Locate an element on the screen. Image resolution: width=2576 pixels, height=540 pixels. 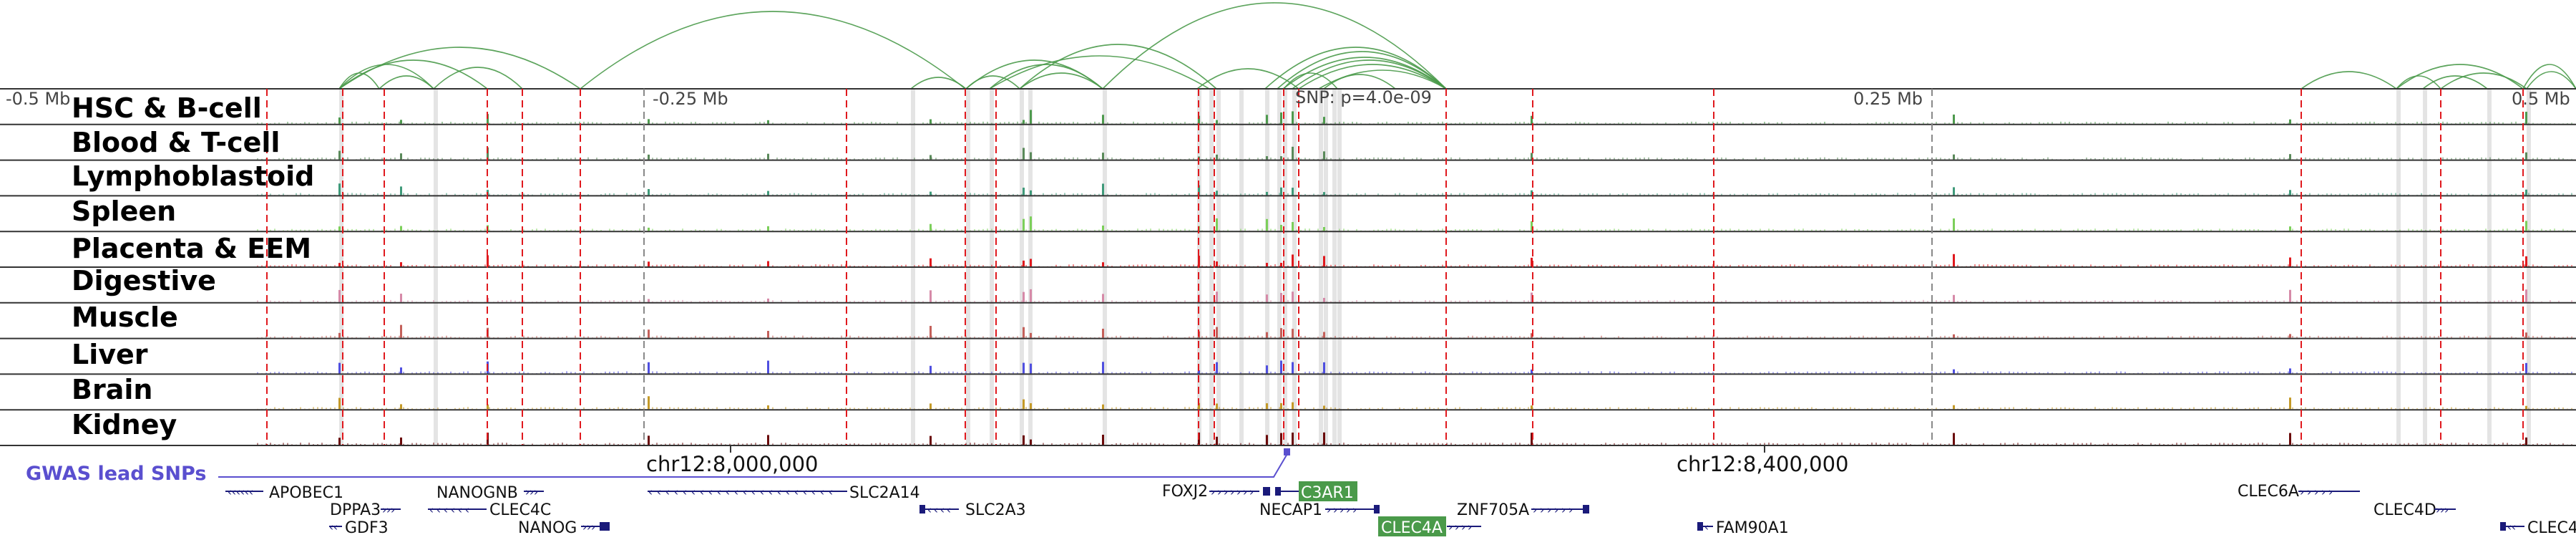
track-label-muscle: Muscle is located at coordinates (125, 317).